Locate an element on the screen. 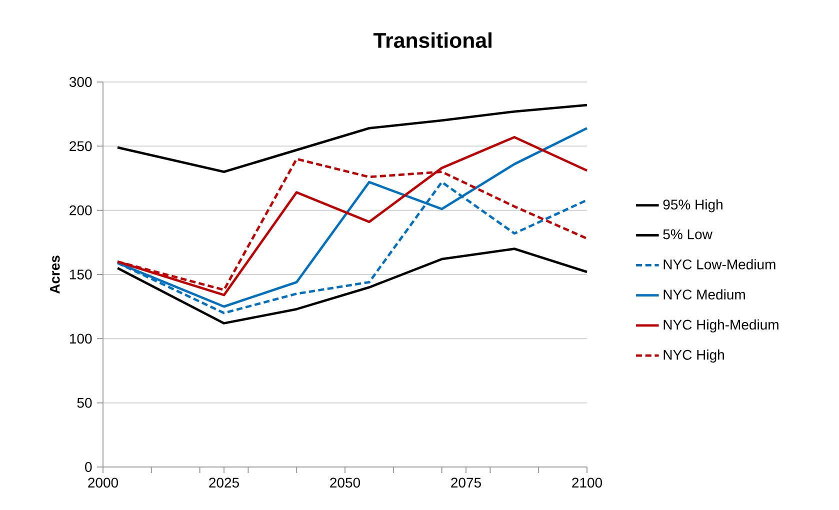 The image size is (839, 510). y-axis-title: Acres is located at coordinates (55, 275).